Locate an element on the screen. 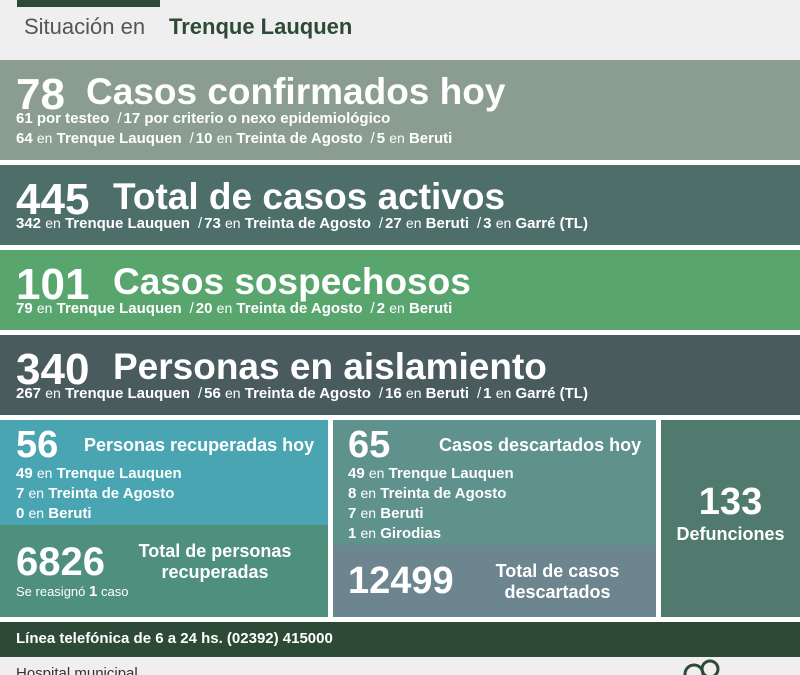  discarded-title: Casos descartados hoy is located at coordinates (540, 445).